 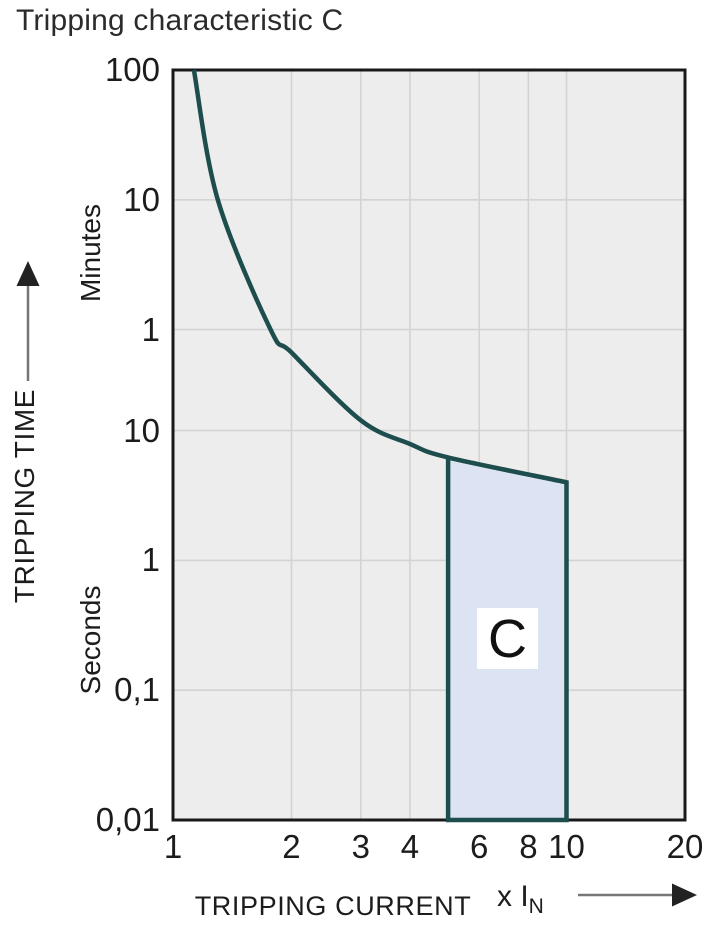 What do you see at coordinates (28, 321) in the screenshot?
I see `y-axis-arrow-icon` at bounding box center [28, 321].